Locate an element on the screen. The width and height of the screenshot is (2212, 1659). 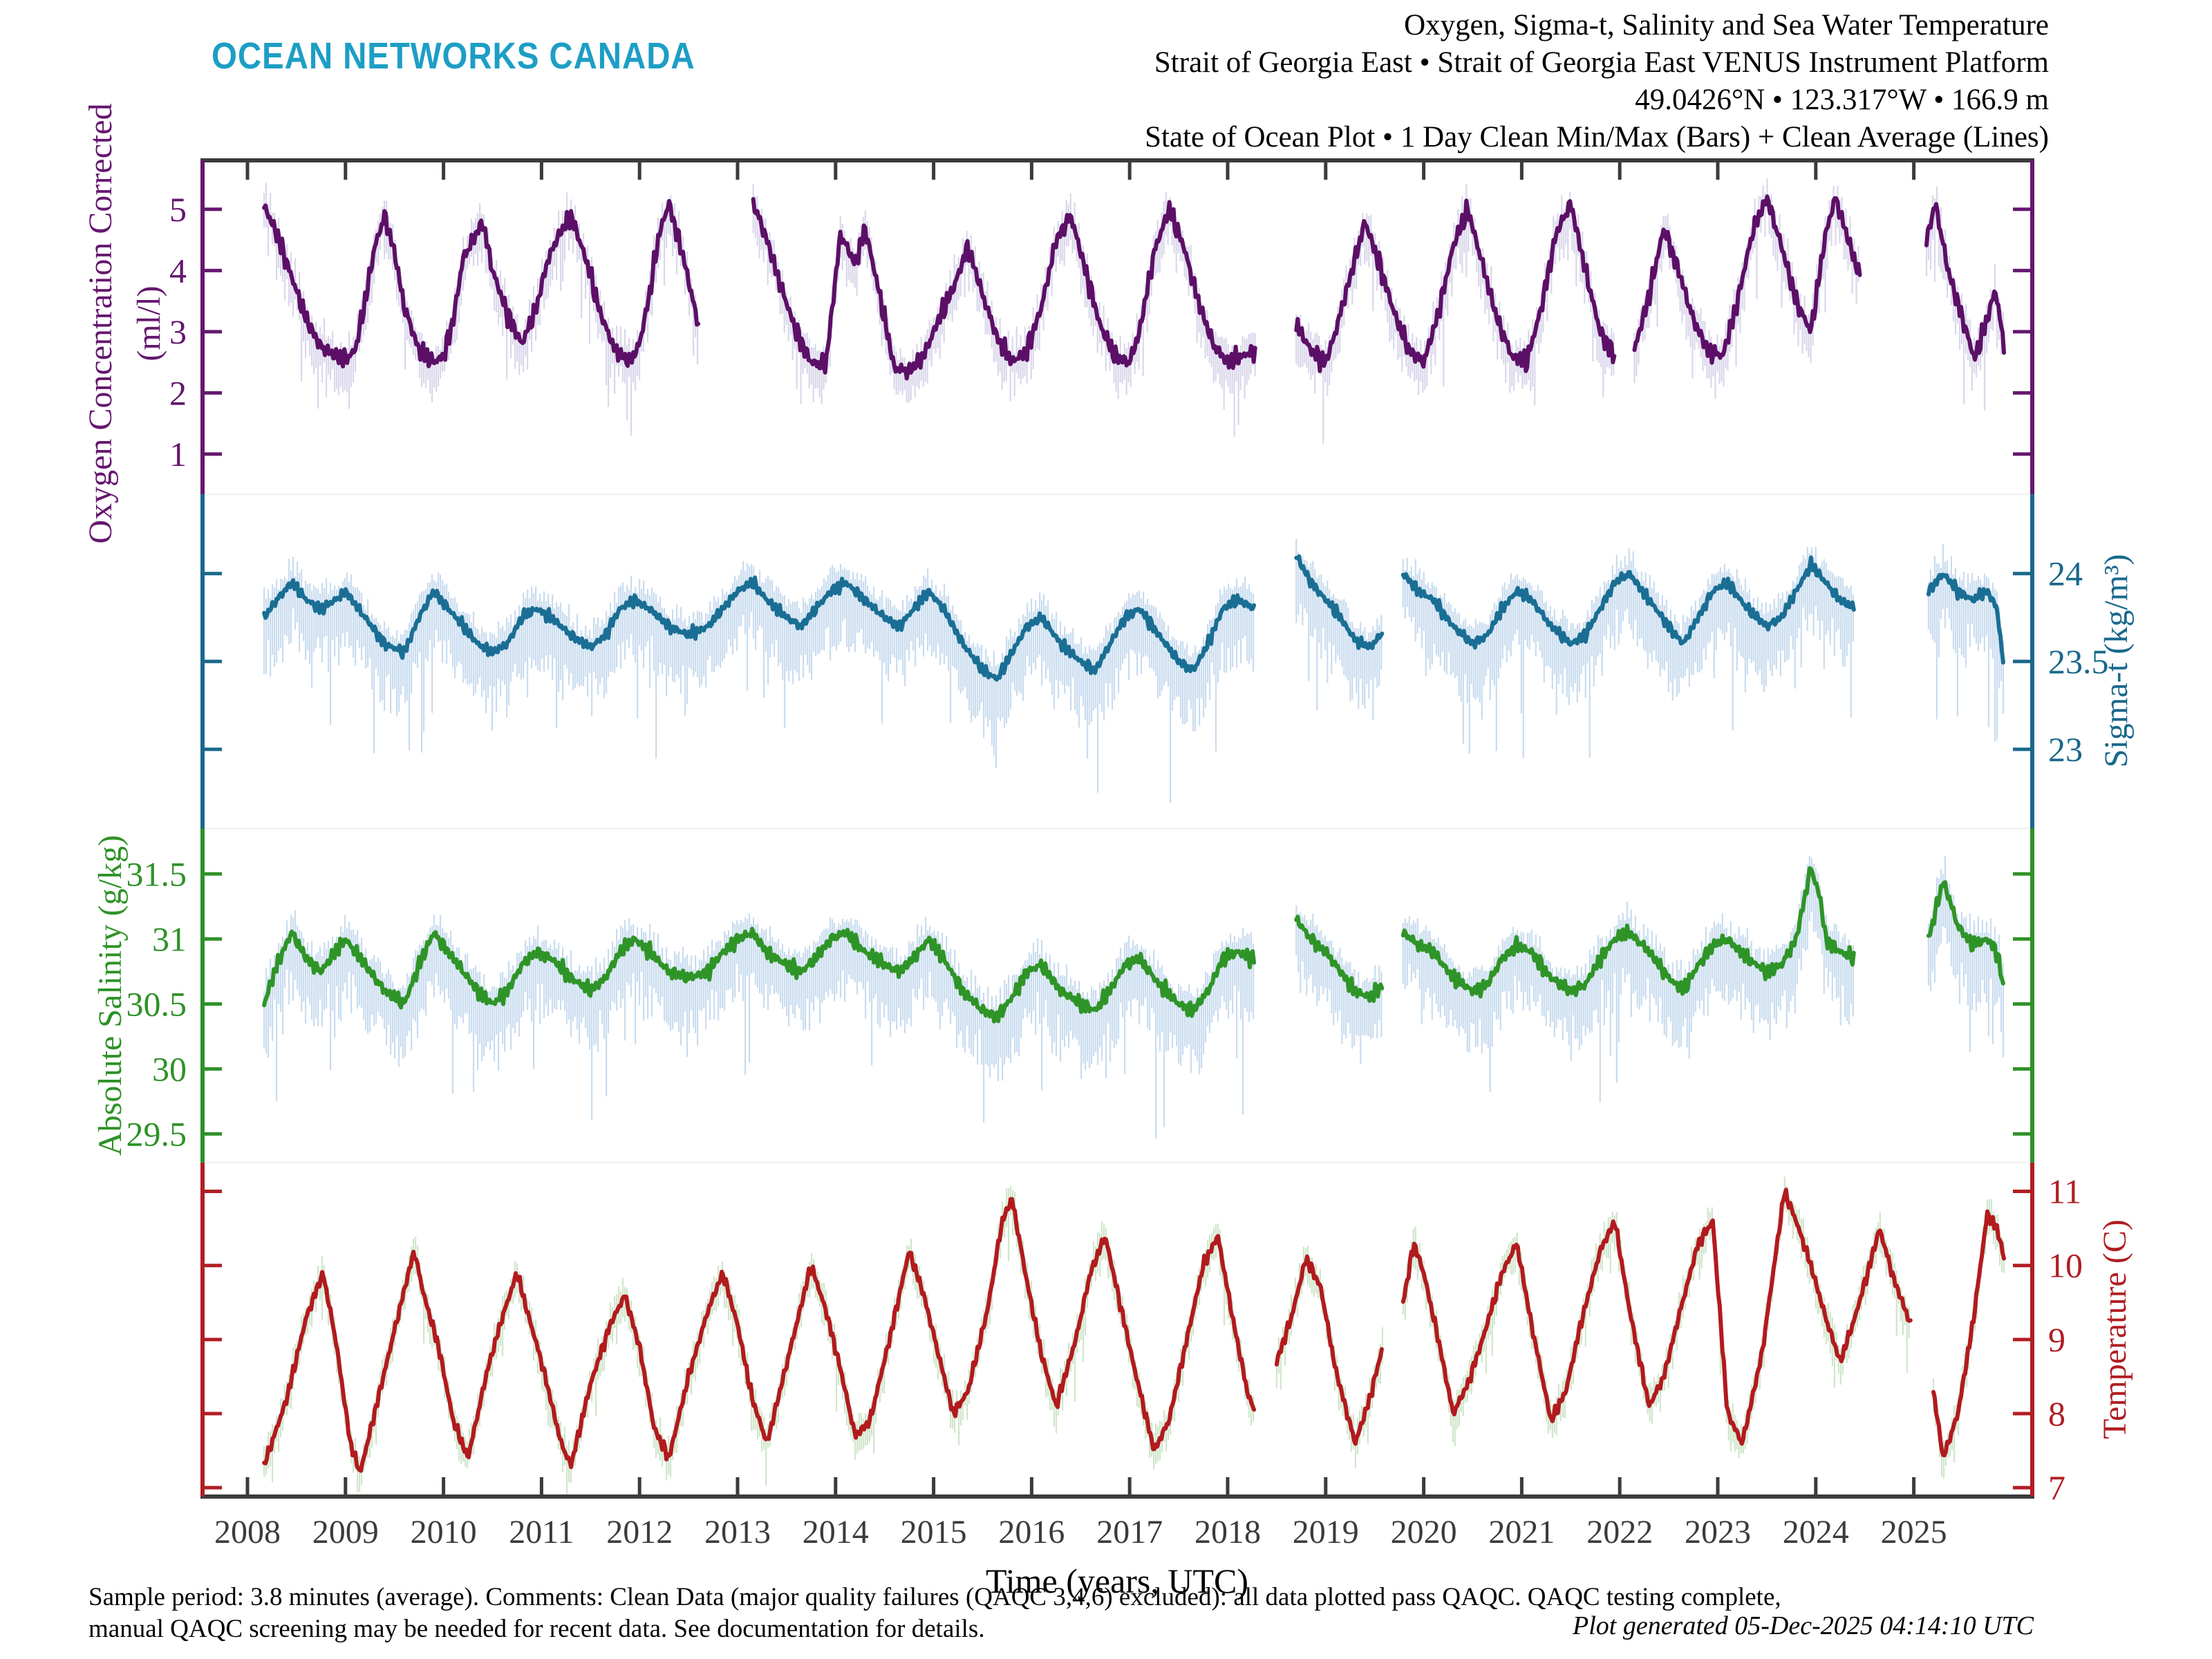
oxygen-axis-ticks: 5 4 3 2 1 is located at coordinates (1100, 332).